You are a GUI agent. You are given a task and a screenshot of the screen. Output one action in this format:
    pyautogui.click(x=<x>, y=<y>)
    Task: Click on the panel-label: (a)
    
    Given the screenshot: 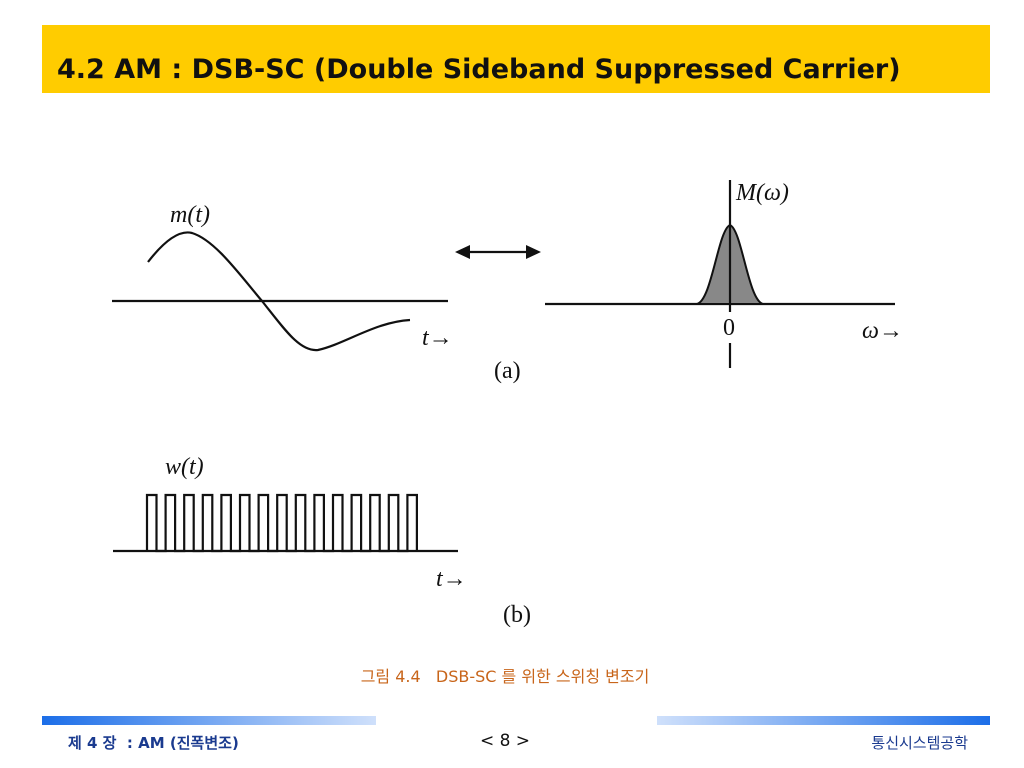 What is the action you would take?
    pyautogui.click(x=507, y=371)
    